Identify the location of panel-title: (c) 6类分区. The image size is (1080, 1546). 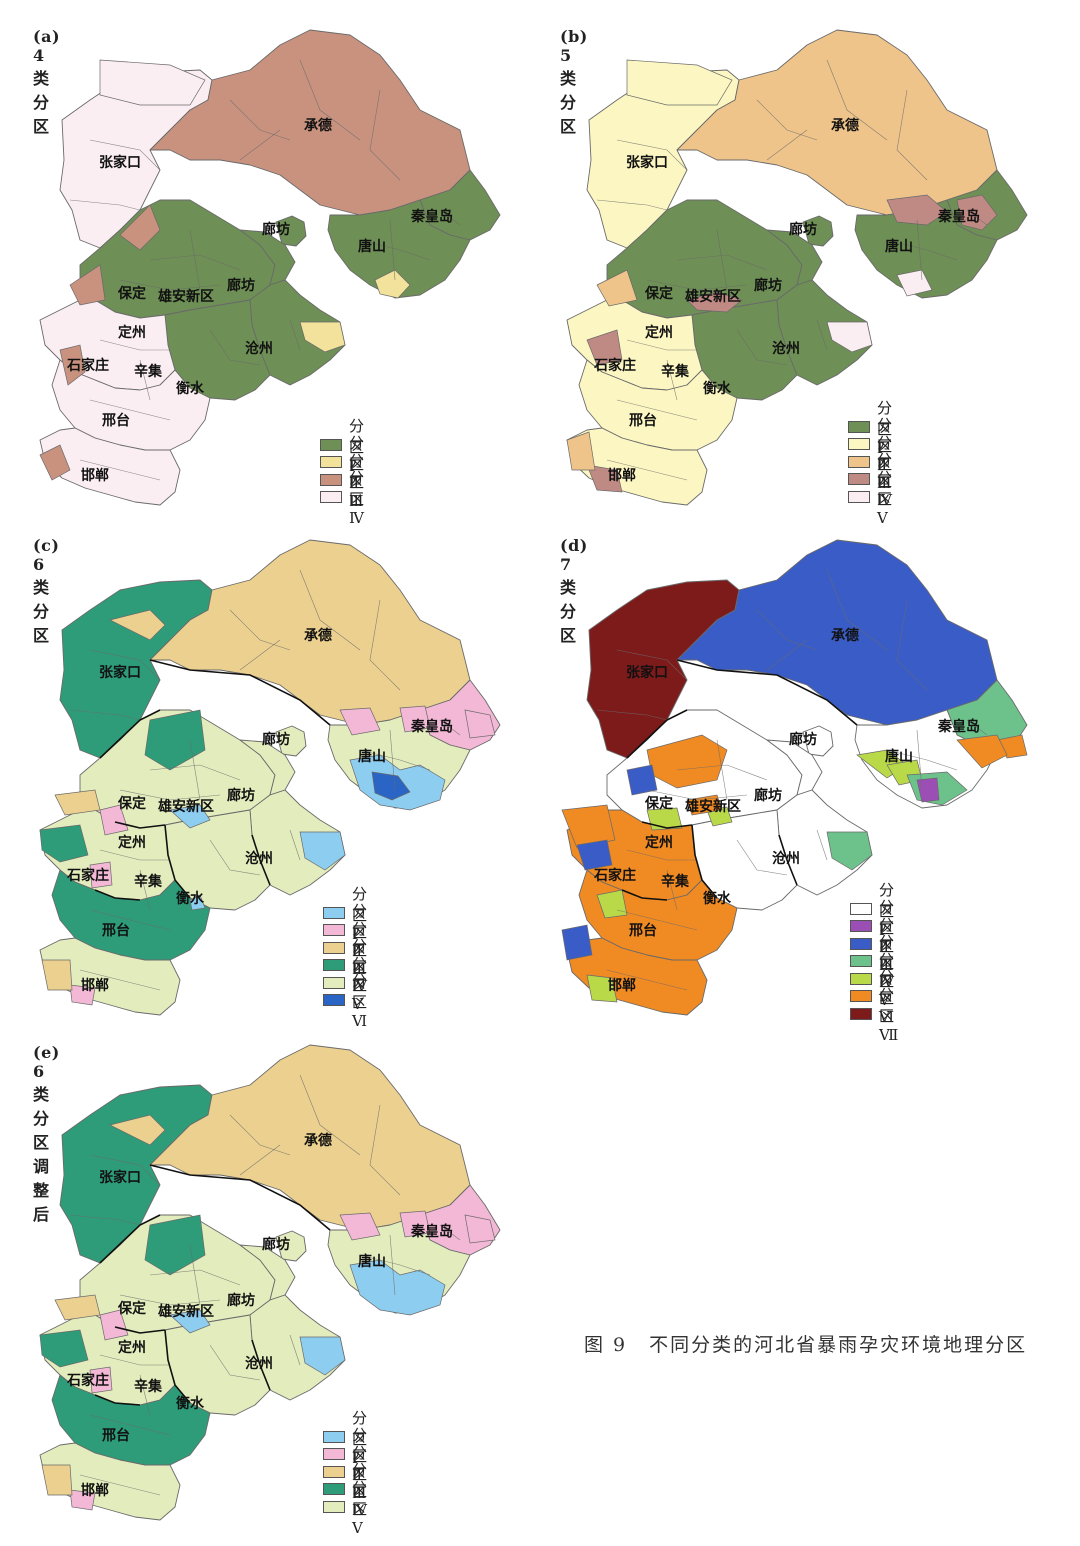
(46, 590).